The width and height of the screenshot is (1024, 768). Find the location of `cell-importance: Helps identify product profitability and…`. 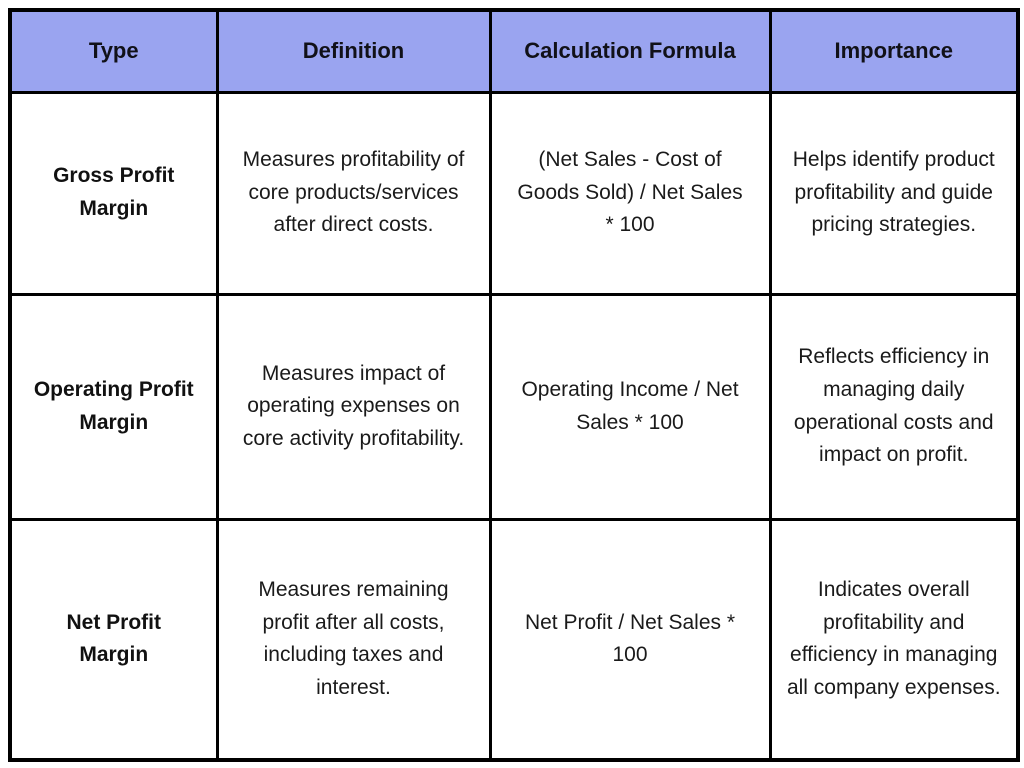

cell-importance: Helps identify product profitability and… is located at coordinates (894, 193).